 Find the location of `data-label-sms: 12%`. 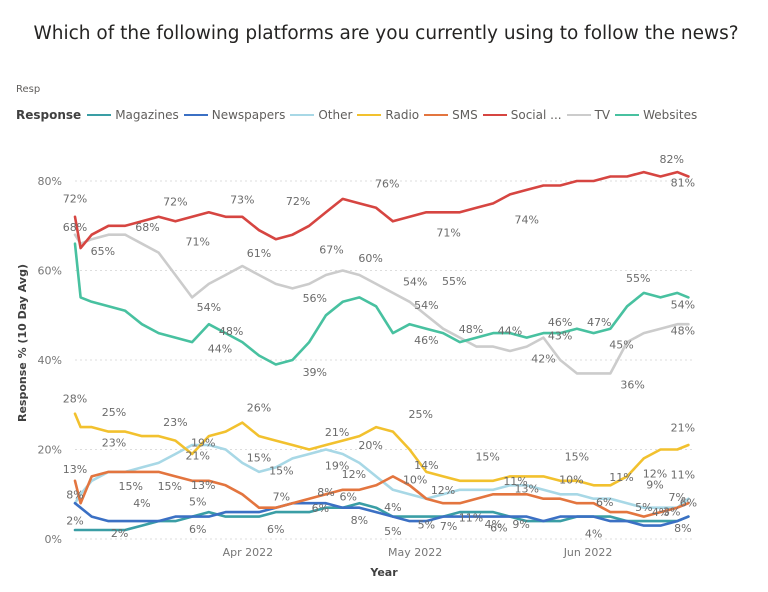

data-label-sms: 12% is located at coordinates (354, 474).